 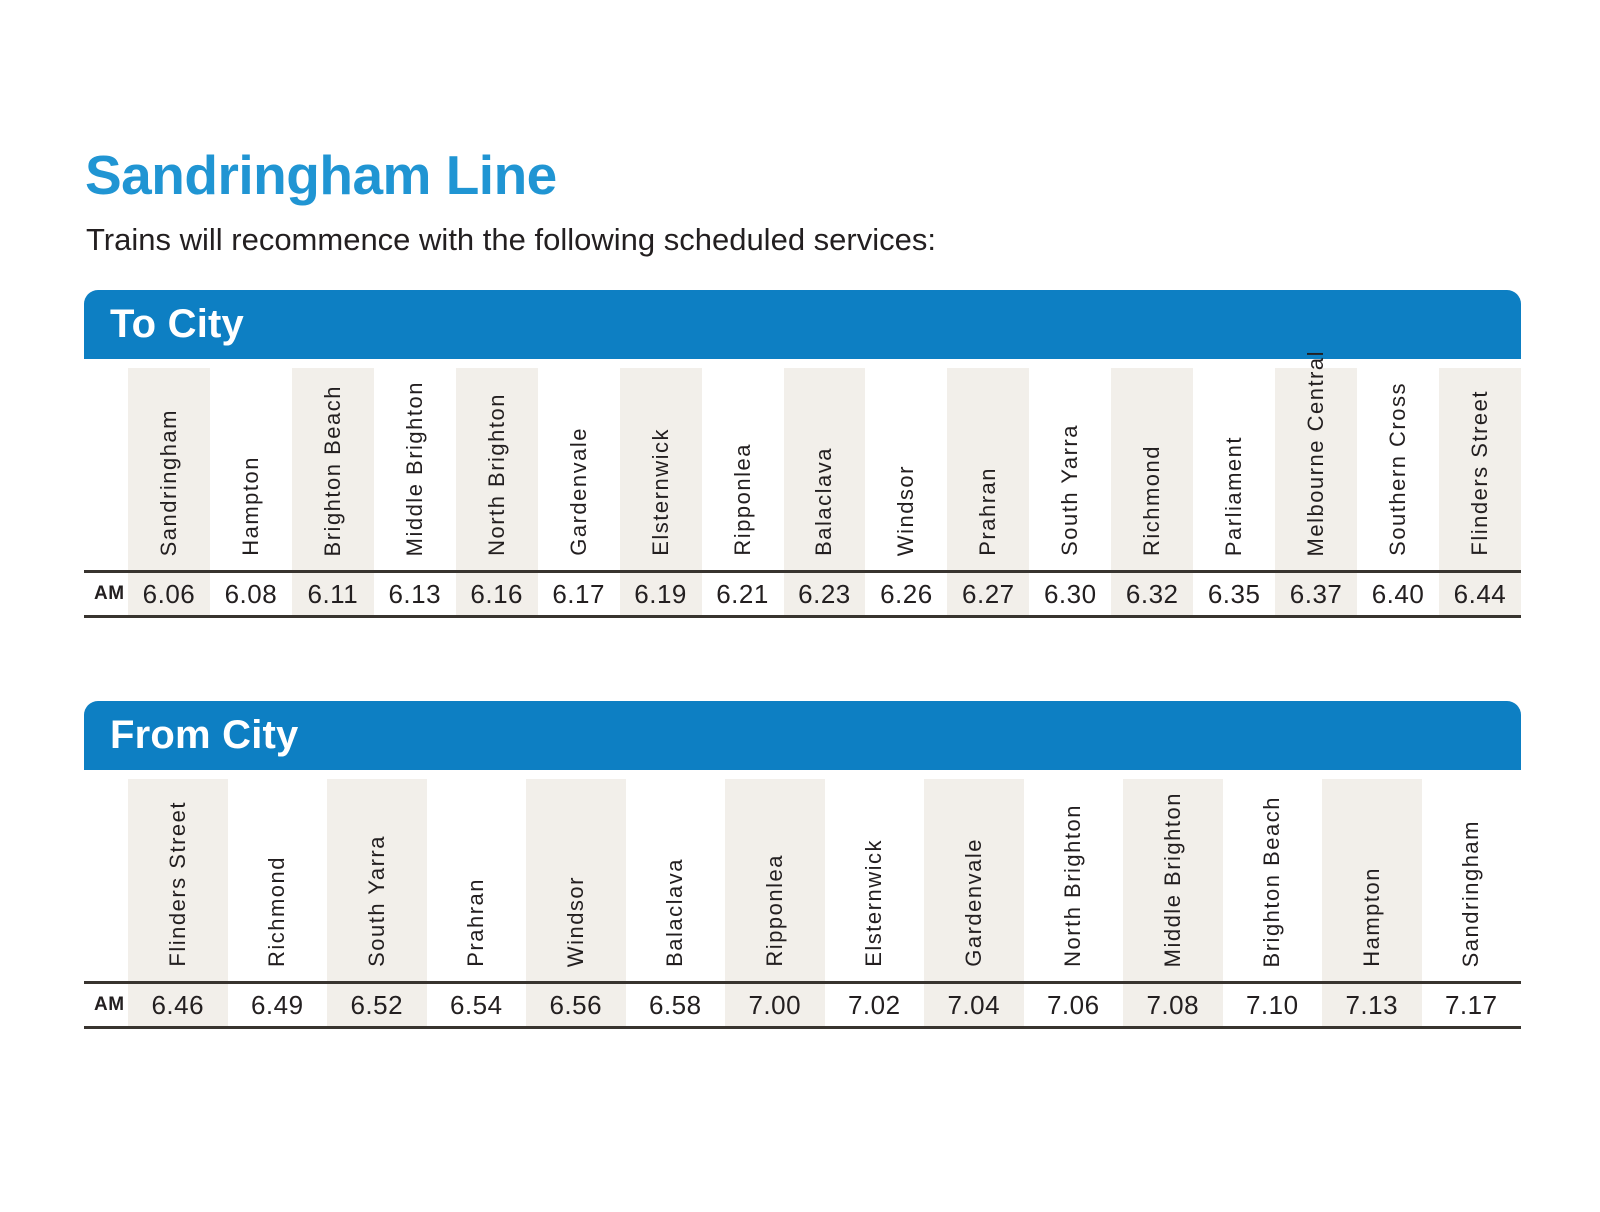 I want to click on station-column: Windsor 6.56, so click(x=576, y=904).